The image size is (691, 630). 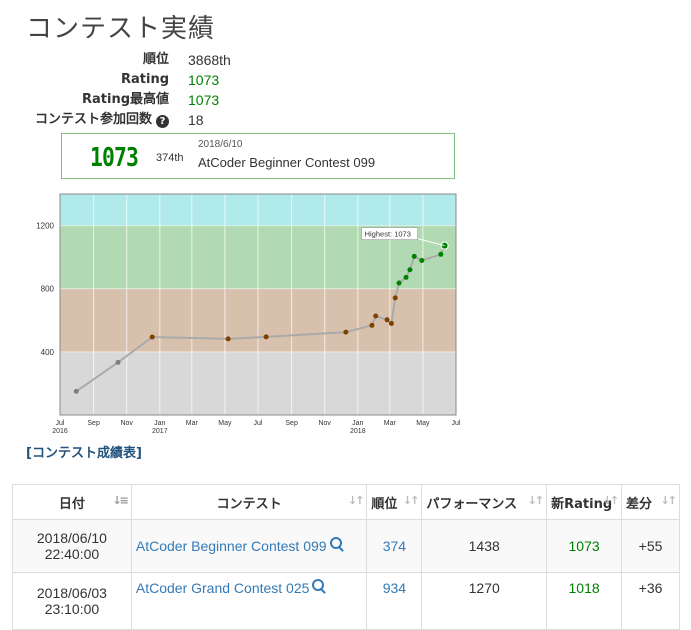 What do you see at coordinates (225, 423) in the screenshot?
I see `x-tick-label: May` at bounding box center [225, 423].